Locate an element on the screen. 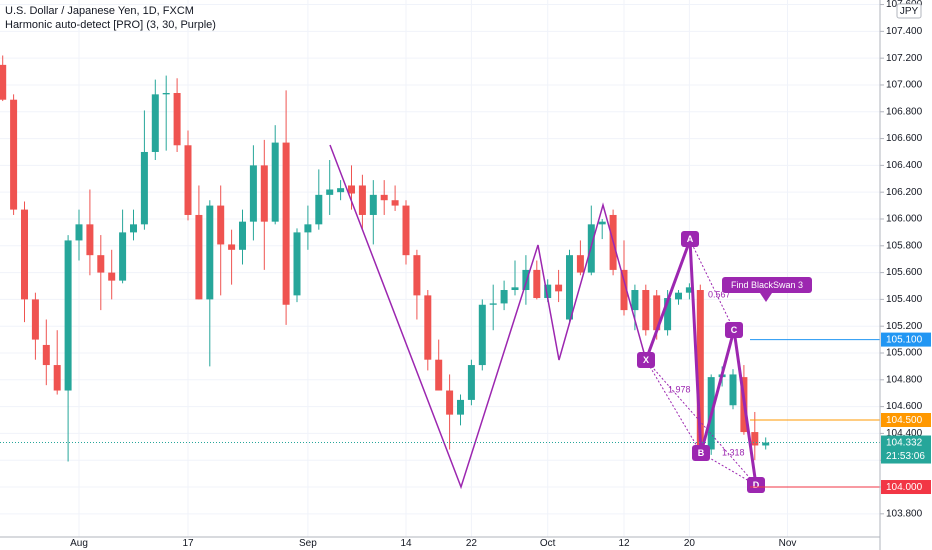 The width and height of the screenshot is (932, 550). x-tick-label: 14 is located at coordinates (406, 543).